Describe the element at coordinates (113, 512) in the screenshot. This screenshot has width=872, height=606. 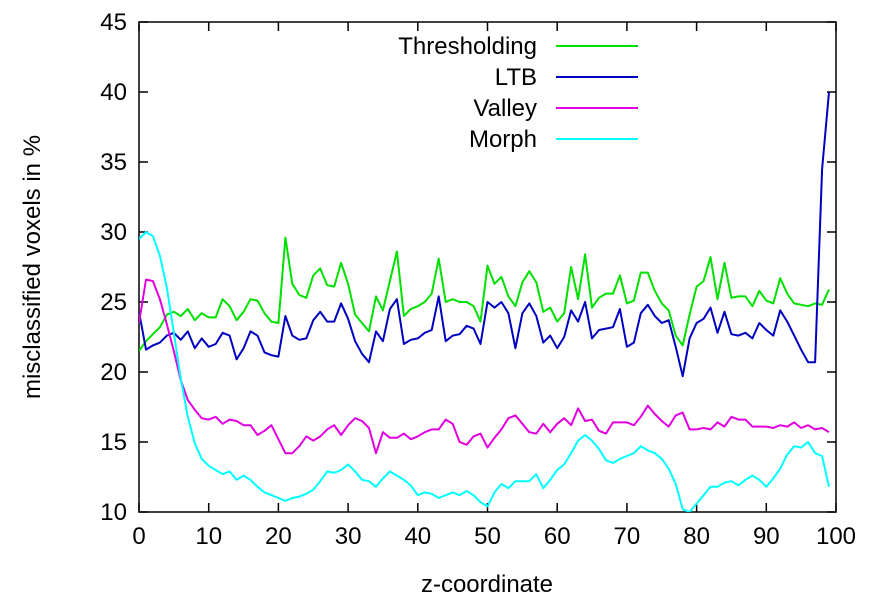
I see `y-tick-label: 10` at that location.